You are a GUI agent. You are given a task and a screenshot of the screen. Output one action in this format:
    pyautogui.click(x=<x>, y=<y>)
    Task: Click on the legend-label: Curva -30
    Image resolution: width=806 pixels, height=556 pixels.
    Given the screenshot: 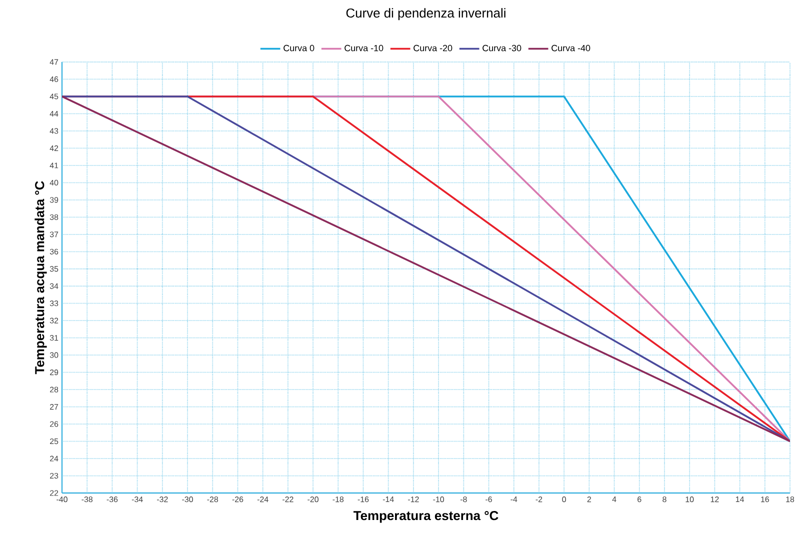 What is the action you would take?
    pyautogui.click(x=502, y=48)
    